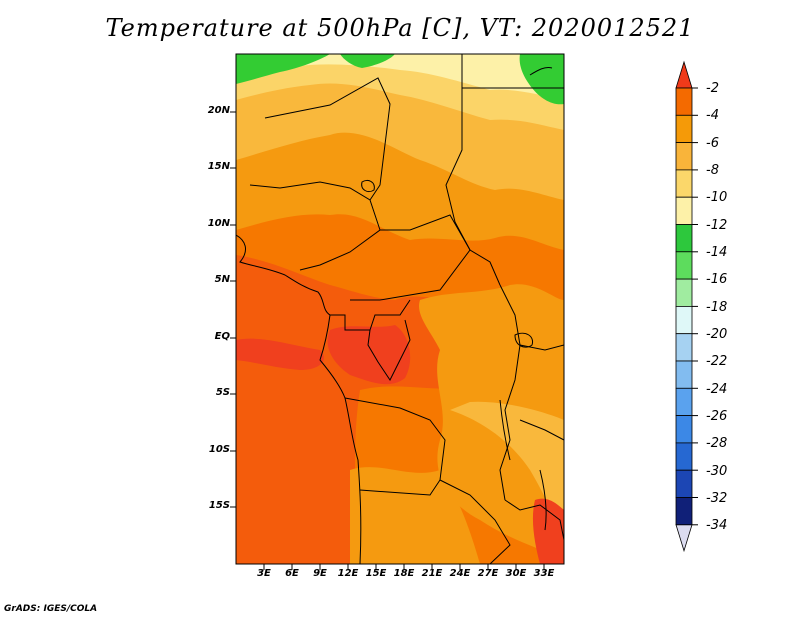 This screenshot has height=618, width=800. What do you see at coordinates (717, 361) in the screenshot?
I see `colorbar-label: -22` at bounding box center [717, 361].